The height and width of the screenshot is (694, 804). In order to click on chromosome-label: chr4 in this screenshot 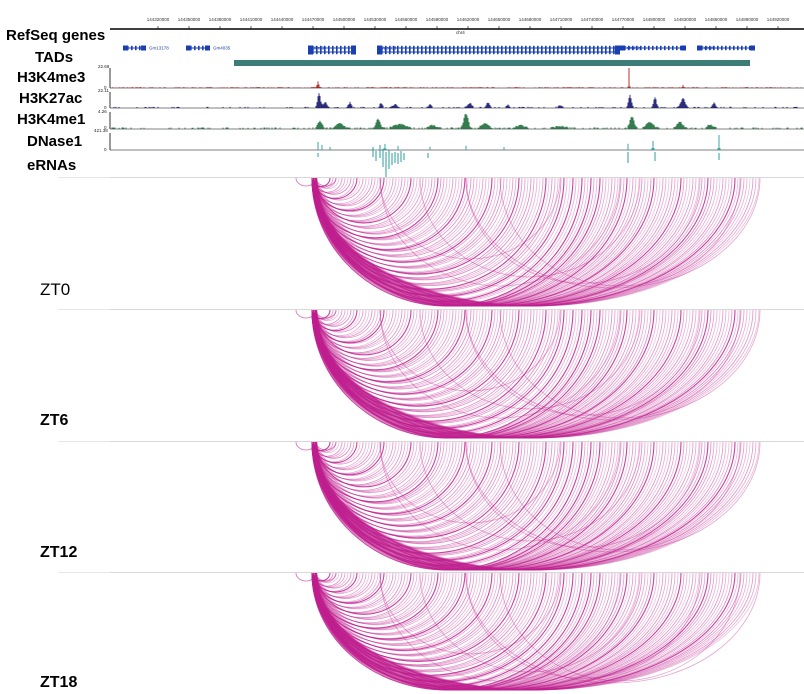, I will do `click(460, 32)`.